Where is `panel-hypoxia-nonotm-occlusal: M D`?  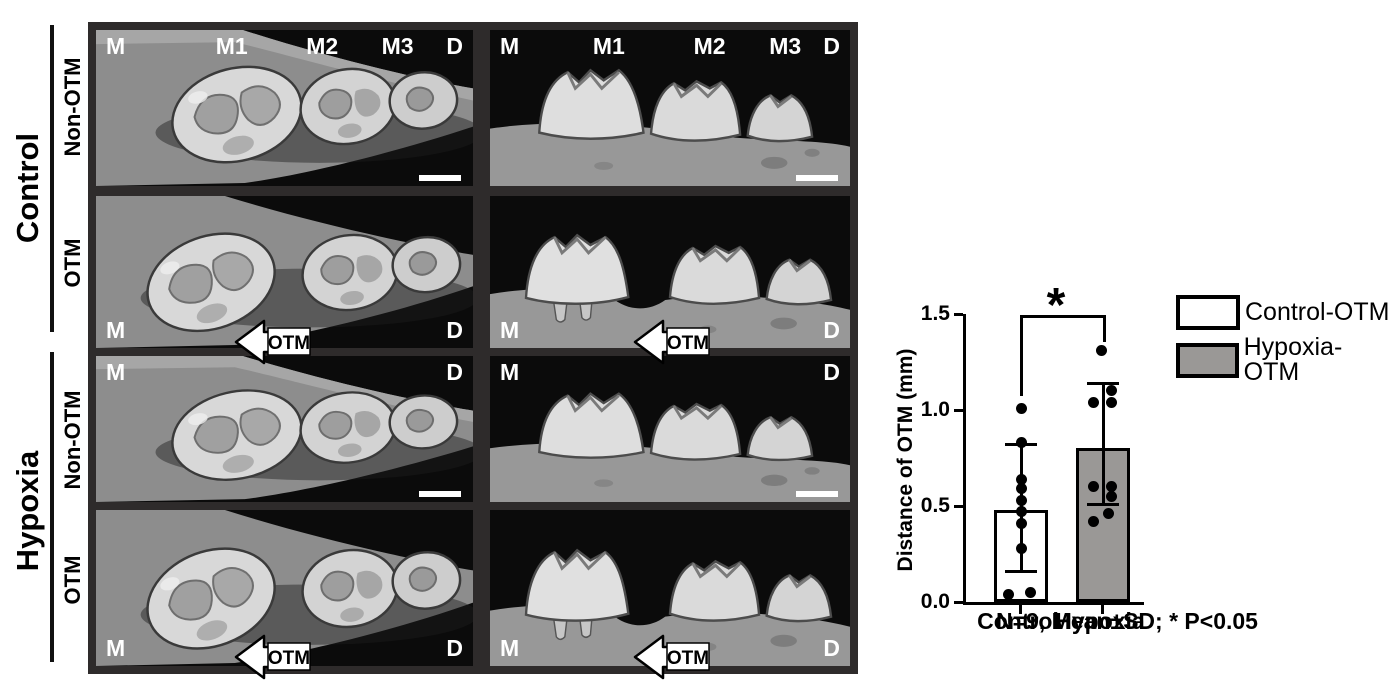
panel-hypoxia-nonotm-occlusal: M D is located at coordinates (284, 429).